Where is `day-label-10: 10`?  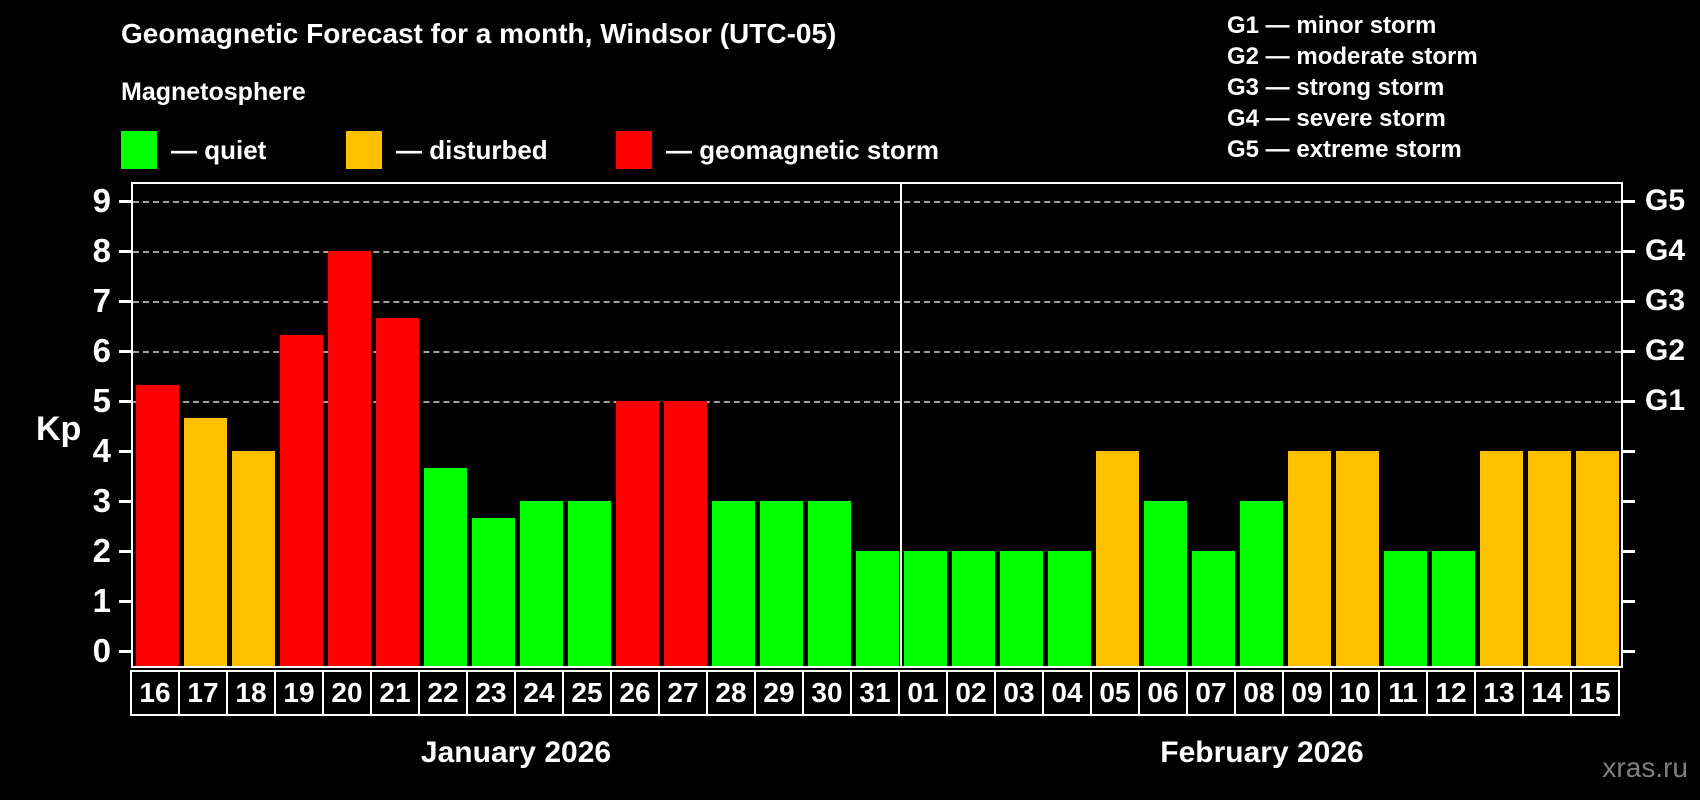
day-label-10: 10 is located at coordinates (1355, 693).